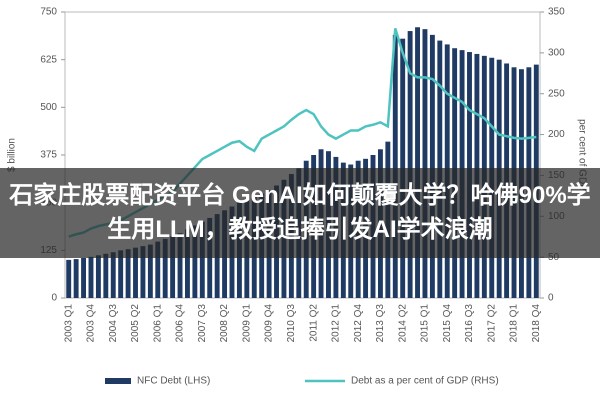 This screenshot has height=405, width=600. I want to click on x-tick-label: 2017 Q2, so click(491, 323).